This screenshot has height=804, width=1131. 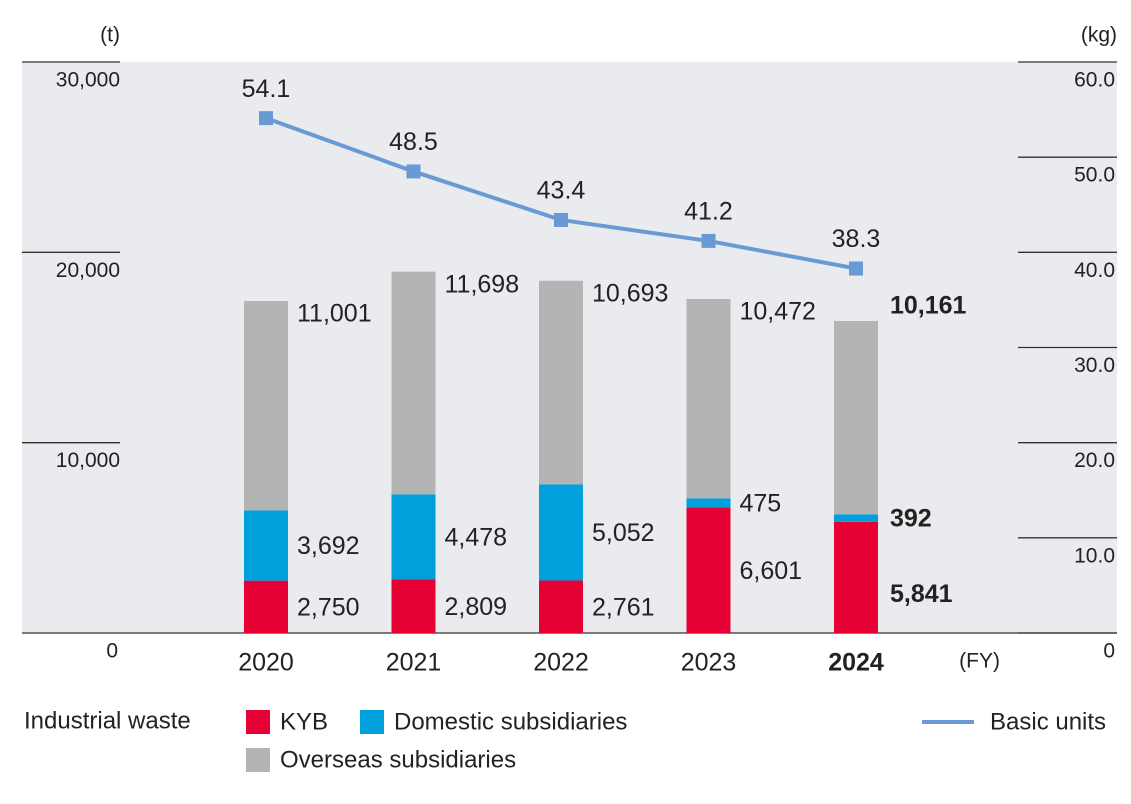 What do you see at coordinates (266, 663) in the screenshot?
I see `x-tick-label: 2020` at bounding box center [266, 663].